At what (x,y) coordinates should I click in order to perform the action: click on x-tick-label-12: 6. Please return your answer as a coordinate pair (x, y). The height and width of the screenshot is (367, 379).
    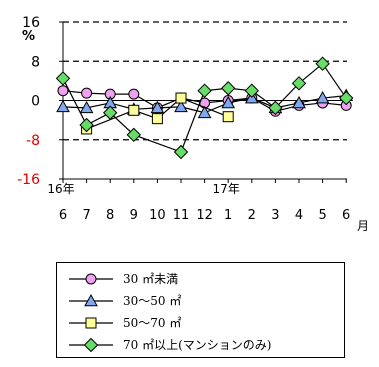
    Looking at the image, I should click on (346, 215).